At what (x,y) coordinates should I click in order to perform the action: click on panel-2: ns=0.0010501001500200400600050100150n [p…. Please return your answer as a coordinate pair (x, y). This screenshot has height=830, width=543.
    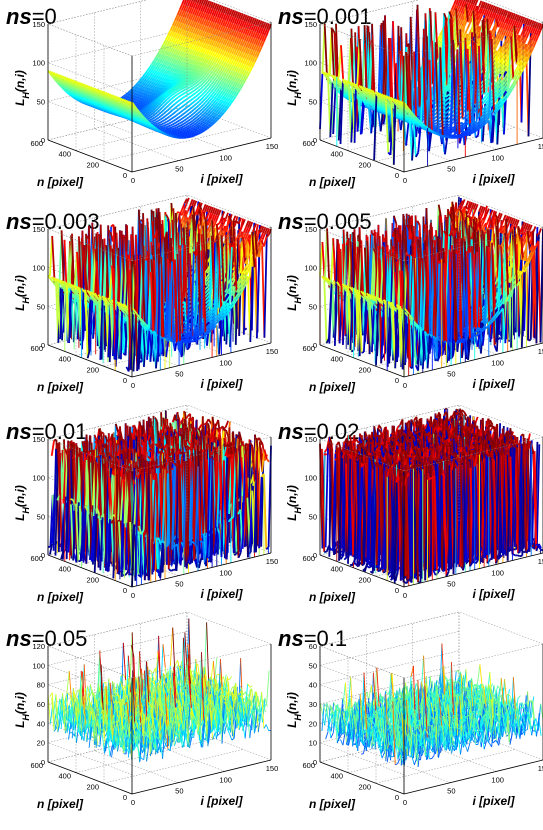
    Looking at the image, I should click on (410, 94).